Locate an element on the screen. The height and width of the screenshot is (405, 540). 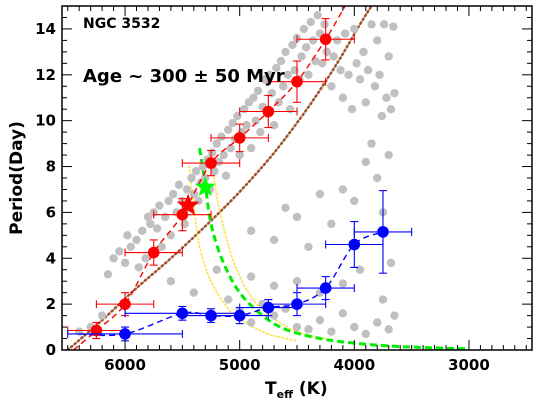
y-tick-label: 2 is located at coordinates (51, 304).